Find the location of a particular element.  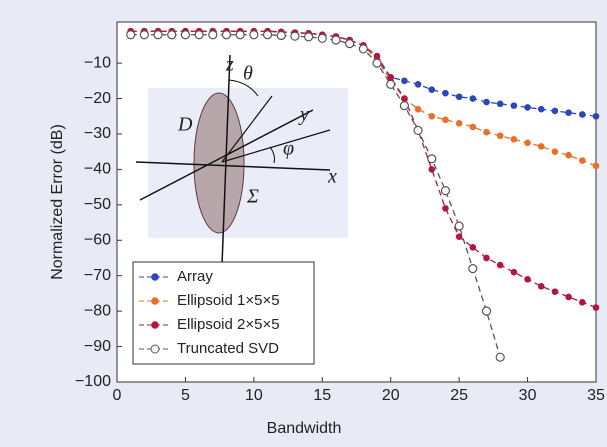

legend-box is located at coordinates (223, 313).